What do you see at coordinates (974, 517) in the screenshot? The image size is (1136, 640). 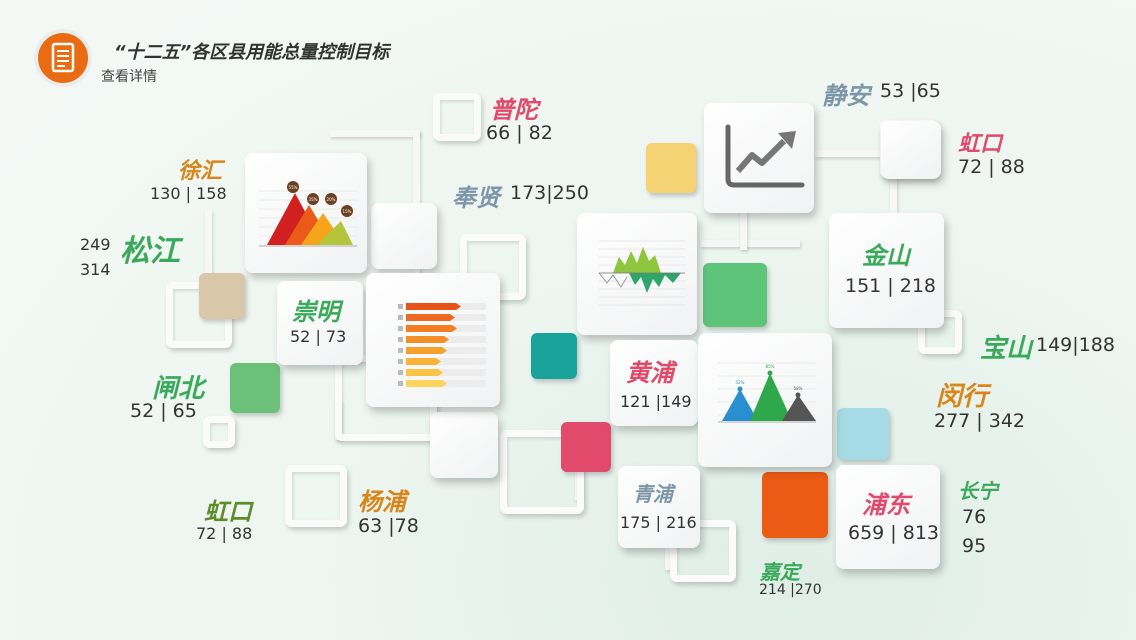 I see `district-value-changning-1: 76` at bounding box center [974, 517].